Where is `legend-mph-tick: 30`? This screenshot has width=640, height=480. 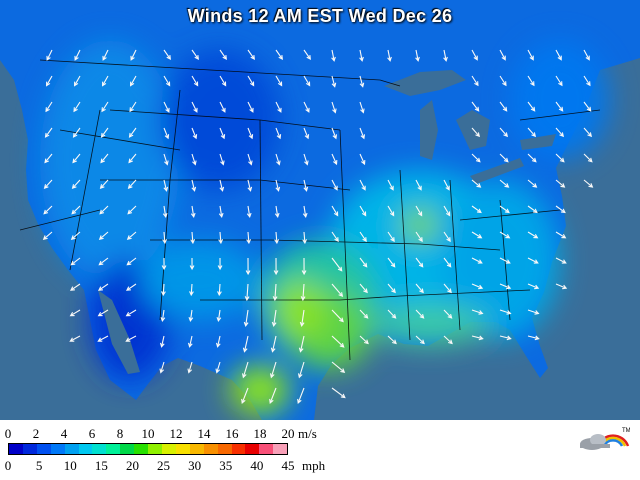
legend-mph-tick: 30 is located at coordinates (195, 465).